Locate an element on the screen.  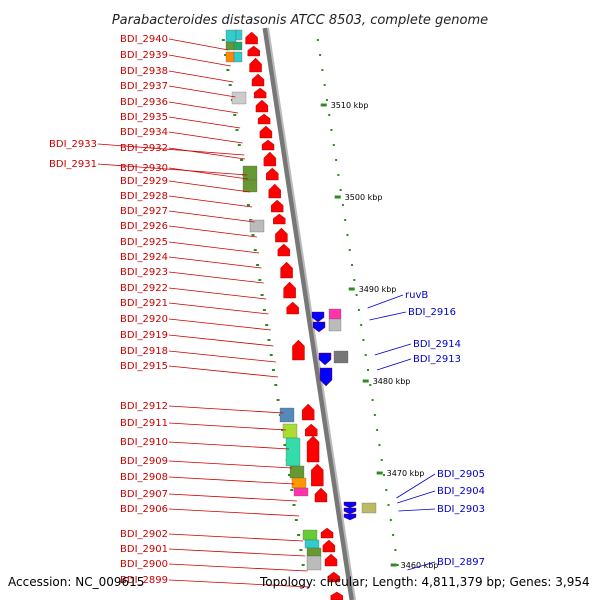
gene-label-bdi-2925: BDI_2925 is located at coordinates (144, 242).